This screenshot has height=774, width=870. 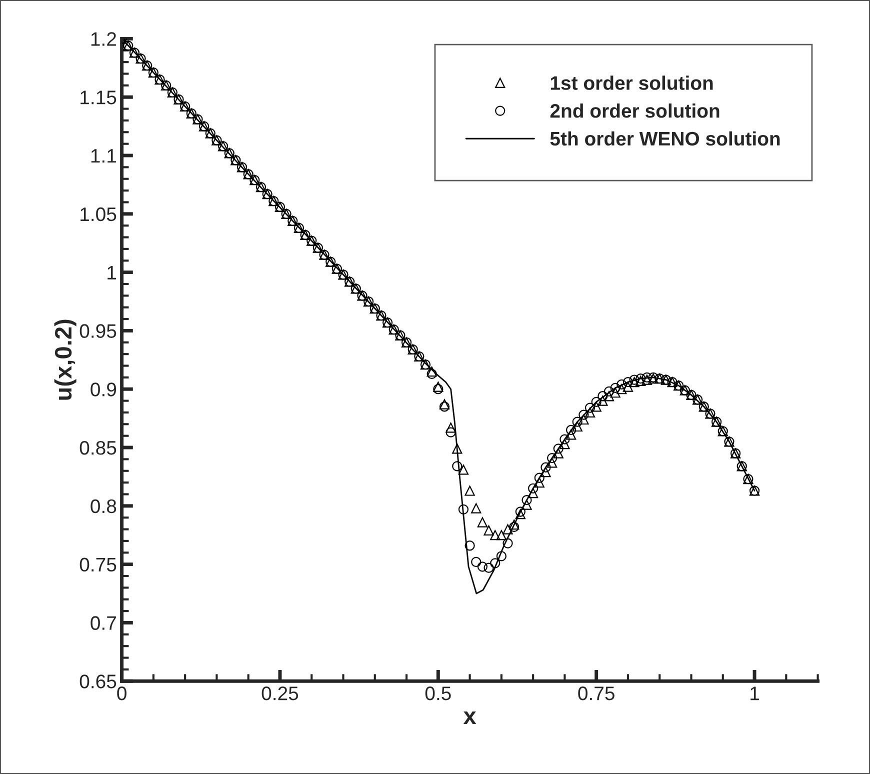 What do you see at coordinates (631, 83) in the screenshot?
I see `legend-label: 1st order solution` at bounding box center [631, 83].